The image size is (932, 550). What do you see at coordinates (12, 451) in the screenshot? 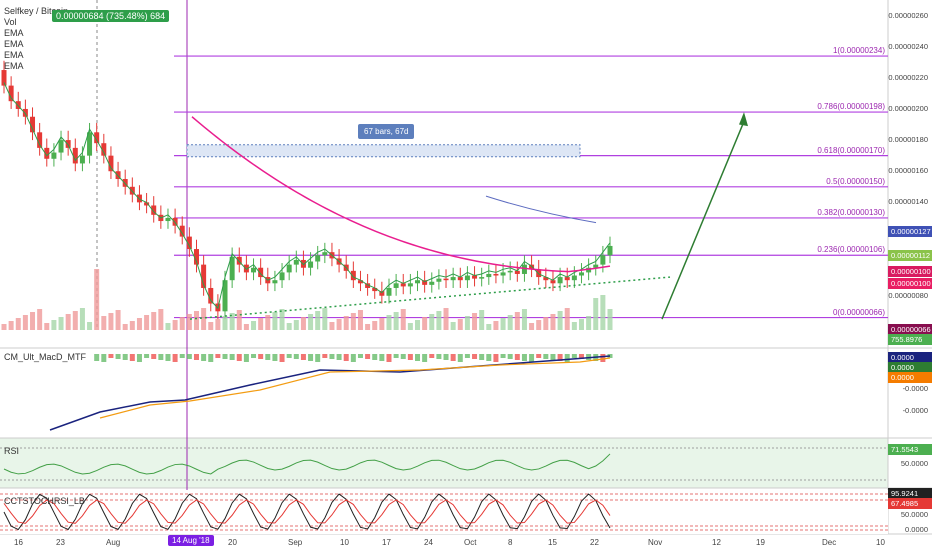
I see `rsi-label: RSI` at bounding box center [12, 451].